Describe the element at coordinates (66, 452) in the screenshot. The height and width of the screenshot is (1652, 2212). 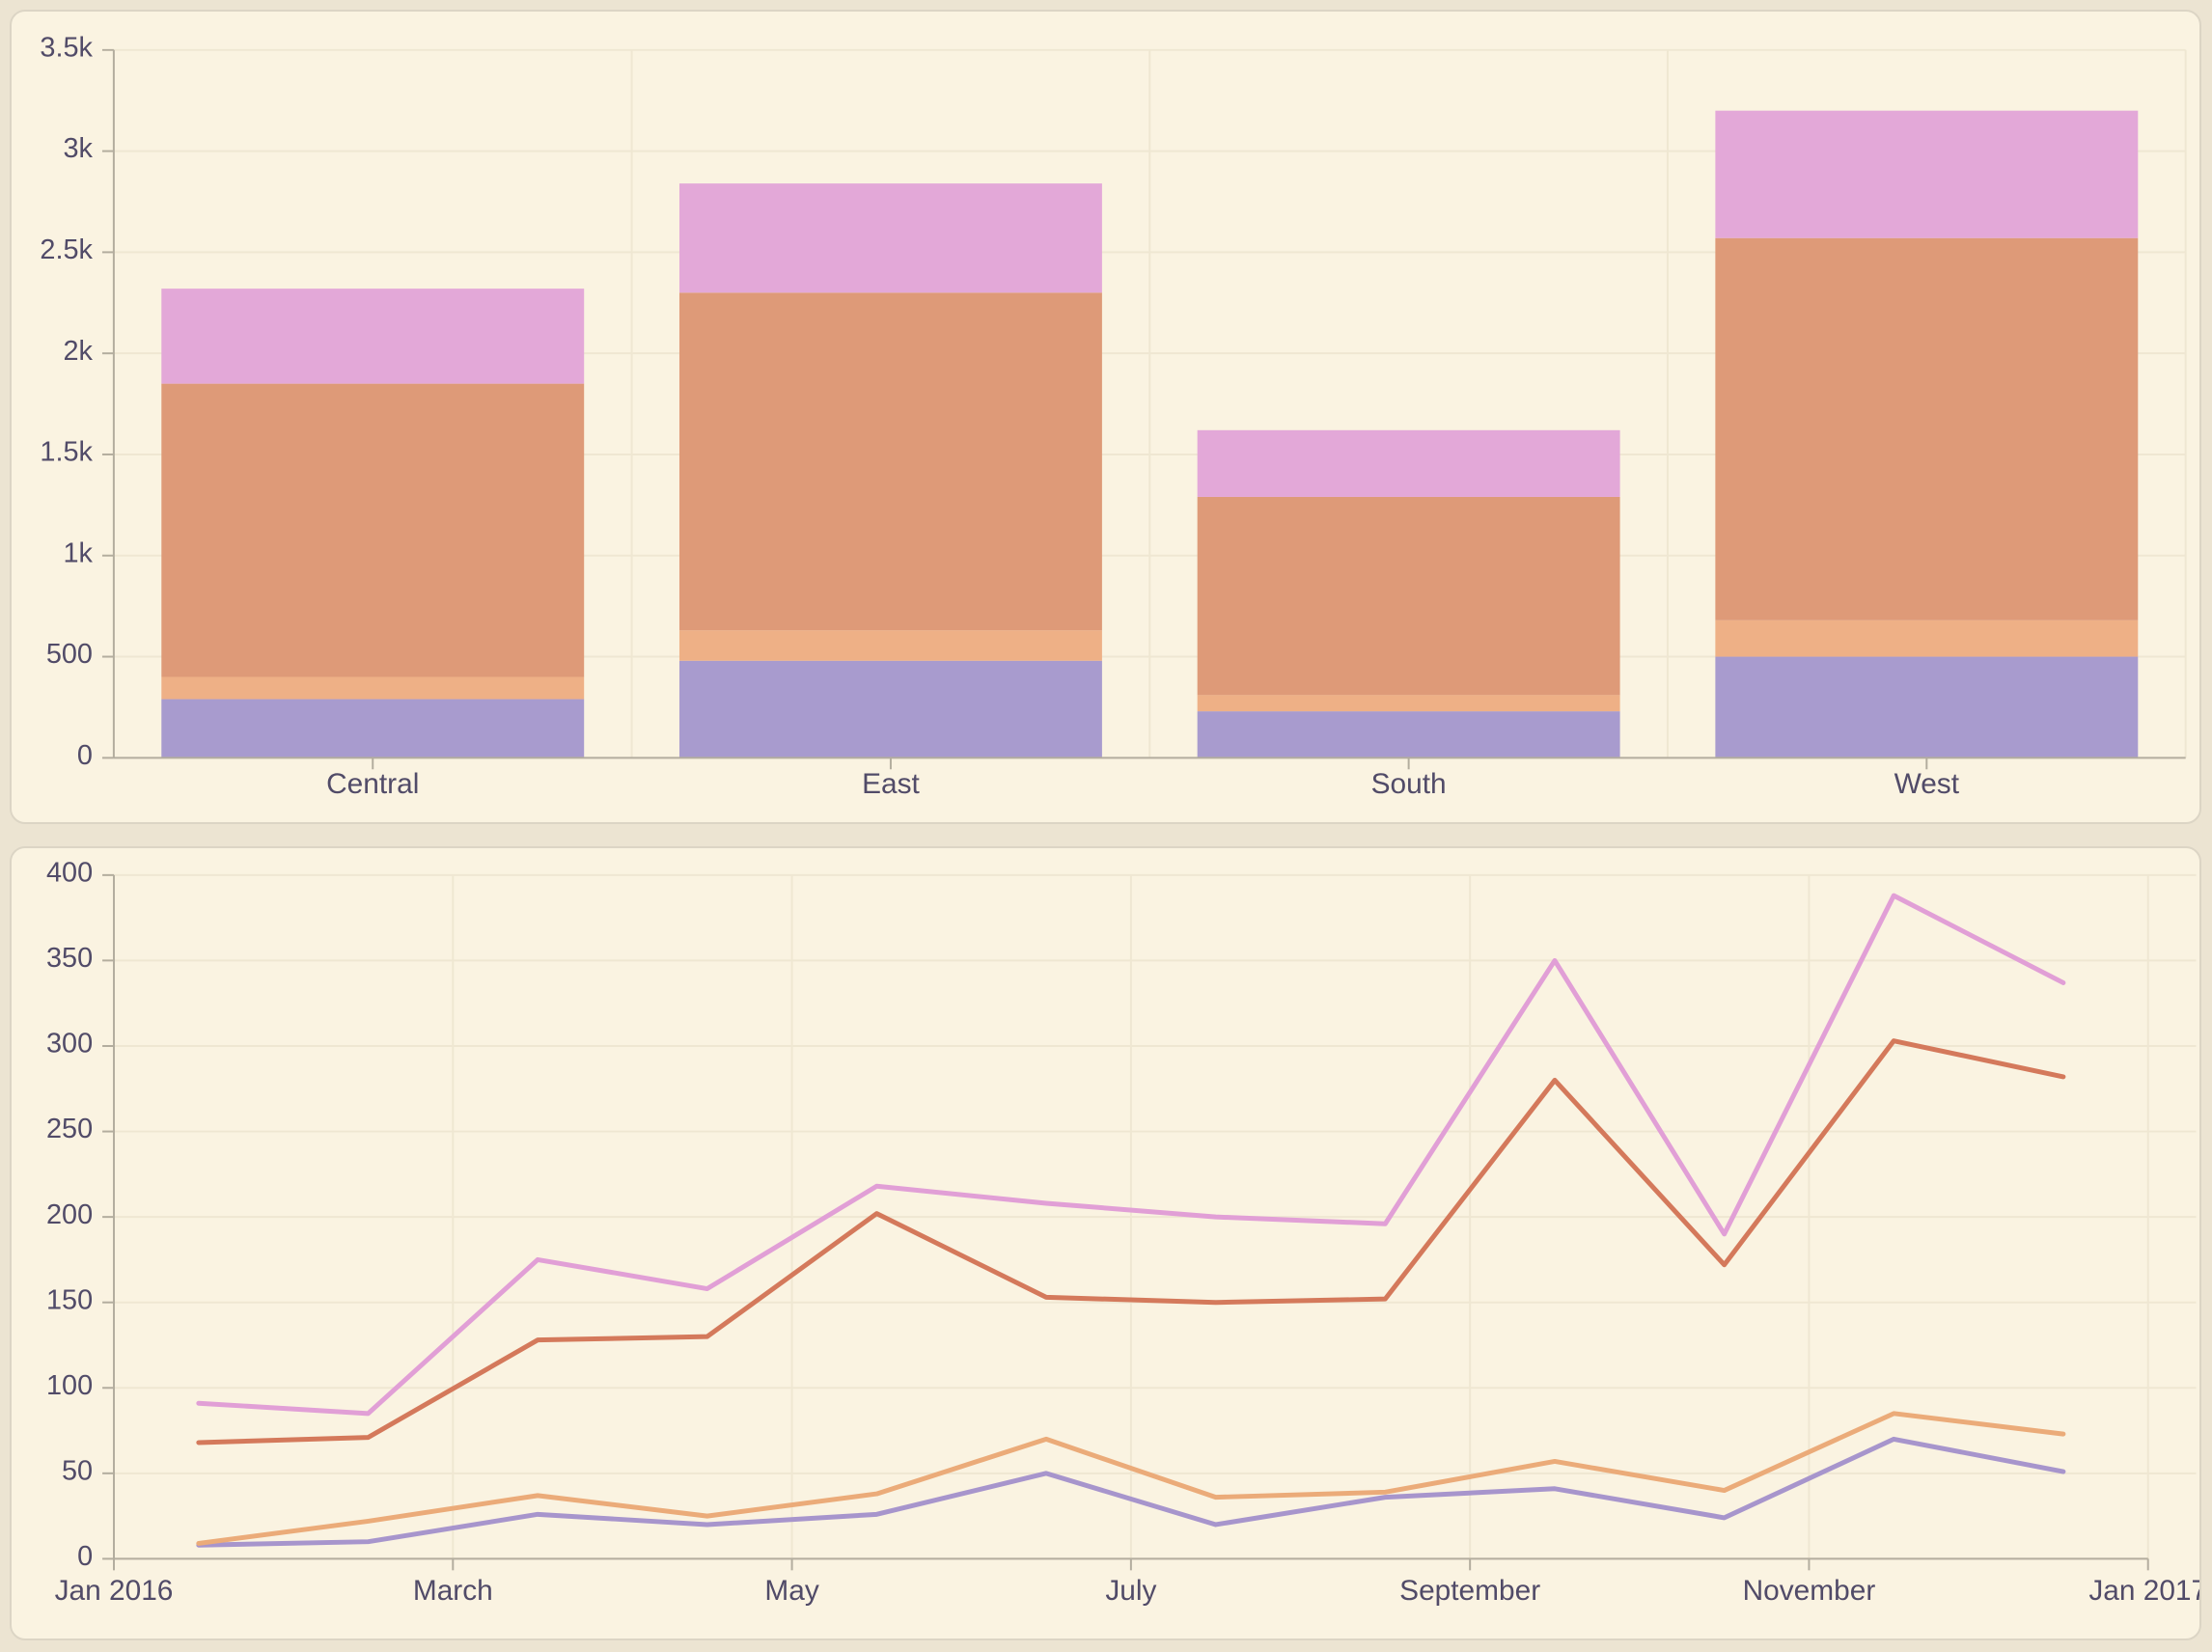
I see `y-axis-label: 1.5k` at that location.